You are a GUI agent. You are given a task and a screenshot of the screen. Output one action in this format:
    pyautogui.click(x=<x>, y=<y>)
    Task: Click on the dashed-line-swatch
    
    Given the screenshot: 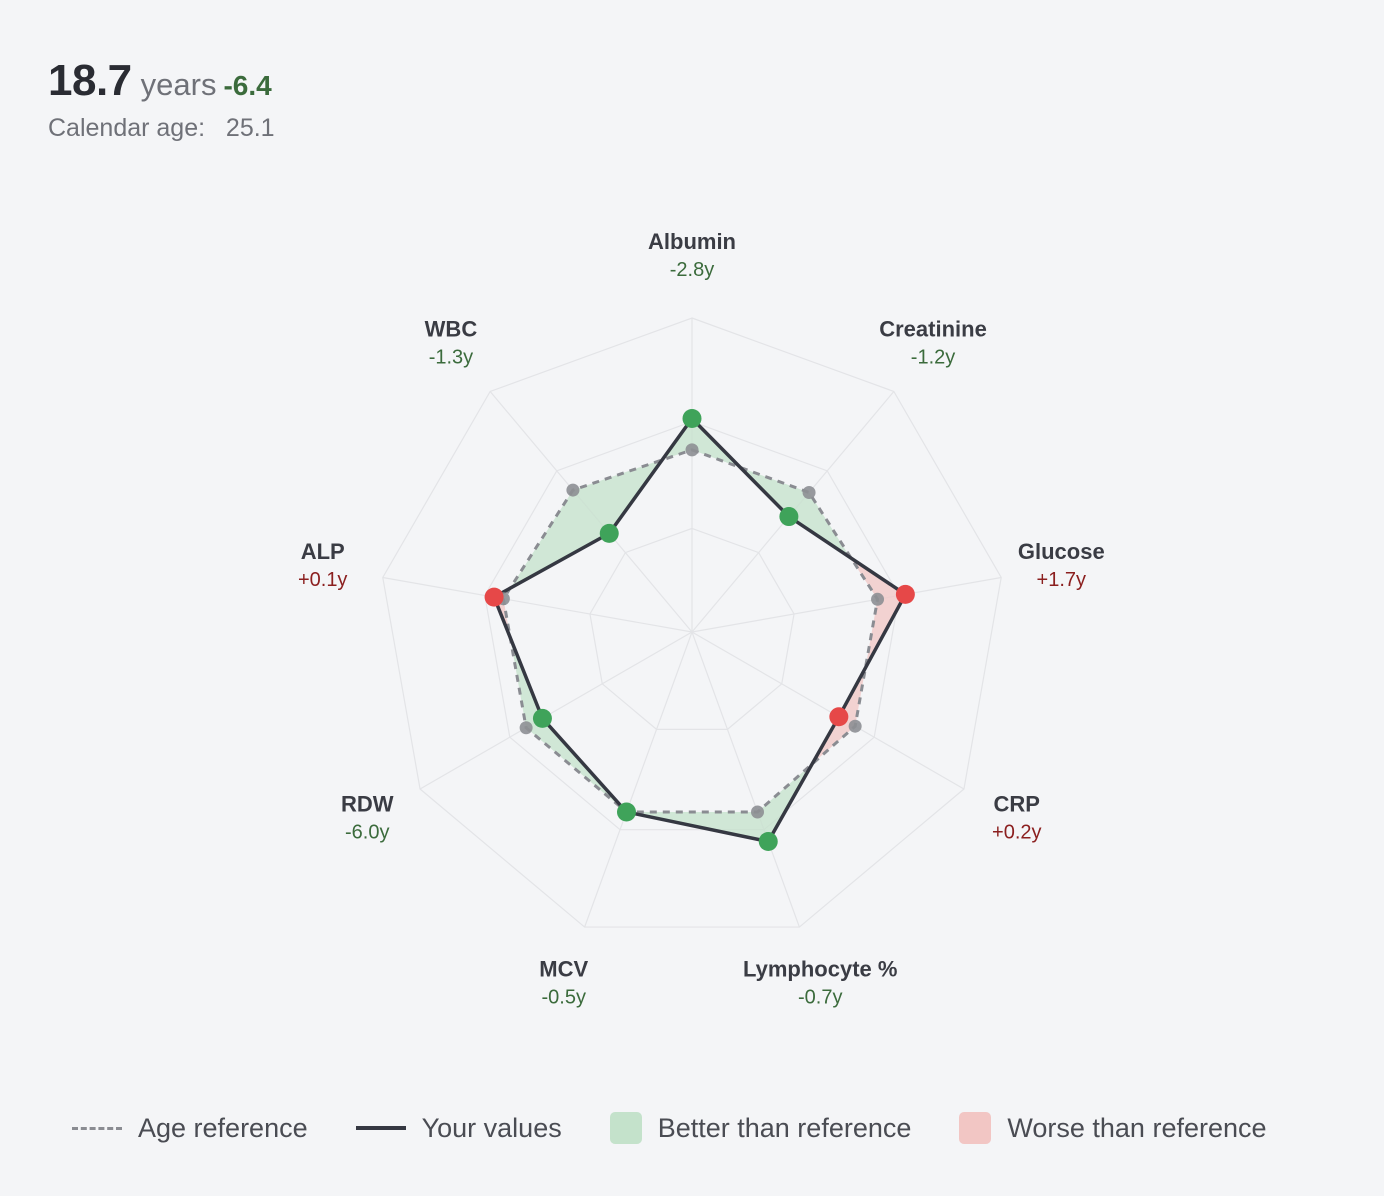 What is the action you would take?
    pyautogui.click(x=97, y=1128)
    